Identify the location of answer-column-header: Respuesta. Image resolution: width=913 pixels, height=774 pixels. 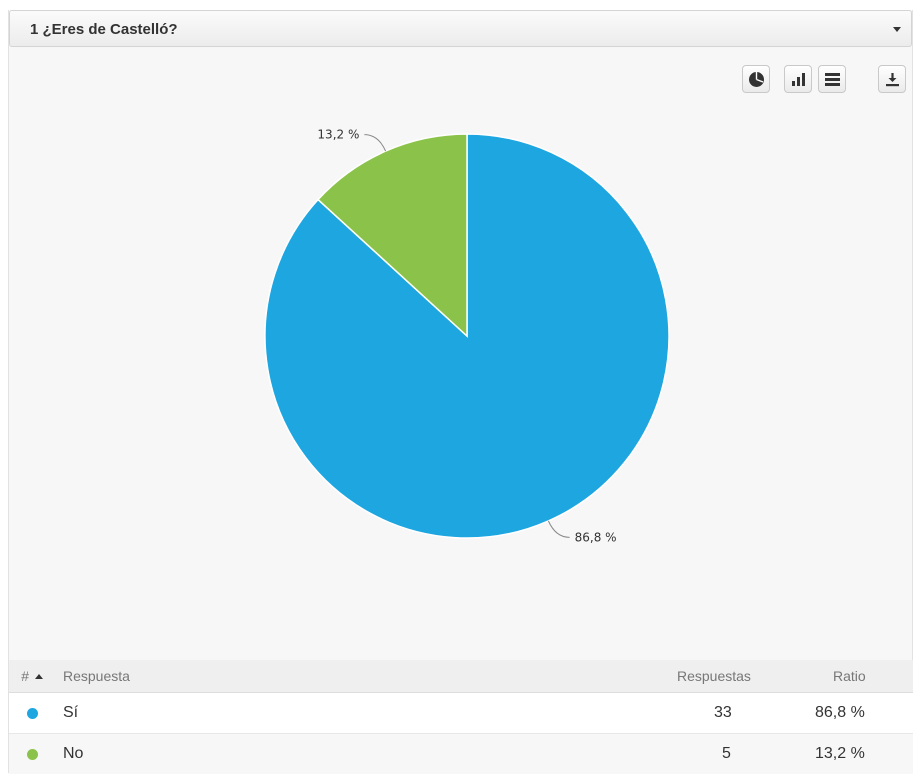
(96, 676).